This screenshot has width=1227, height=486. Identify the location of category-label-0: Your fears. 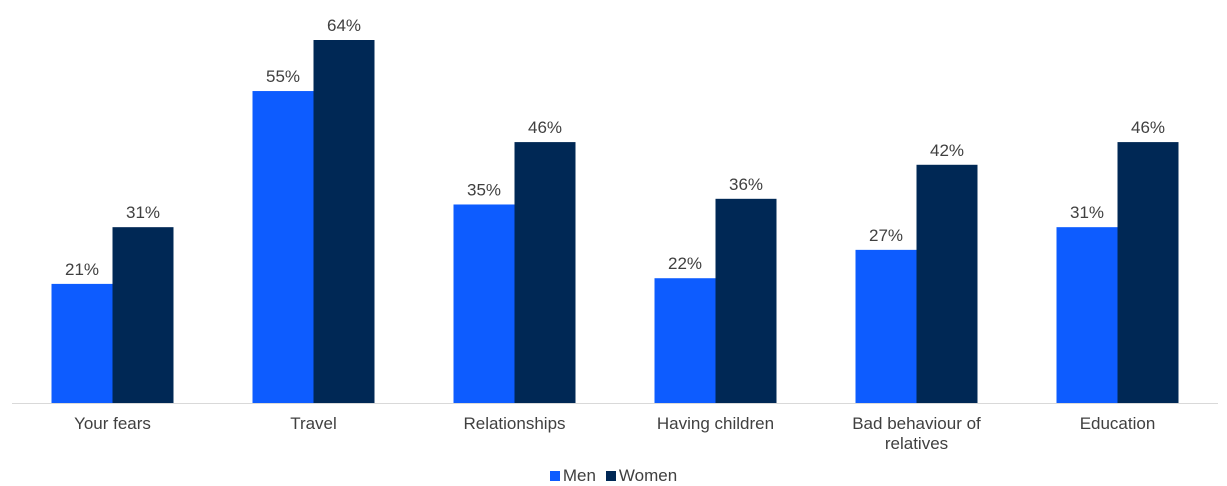
(112, 423).